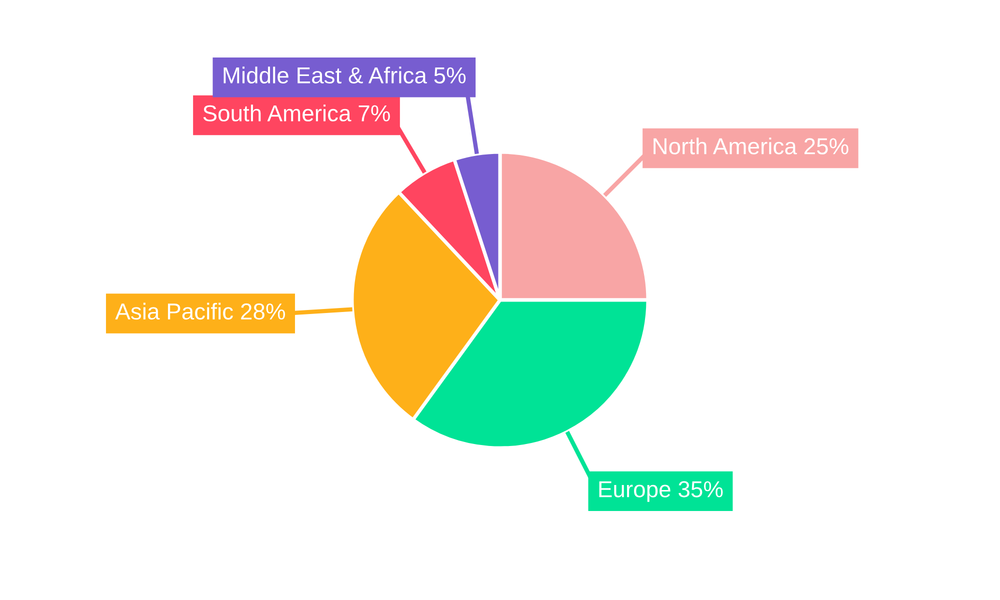 The image size is (1000, 600). I want to click on slice-label: North America 25%, so click(751, 146).